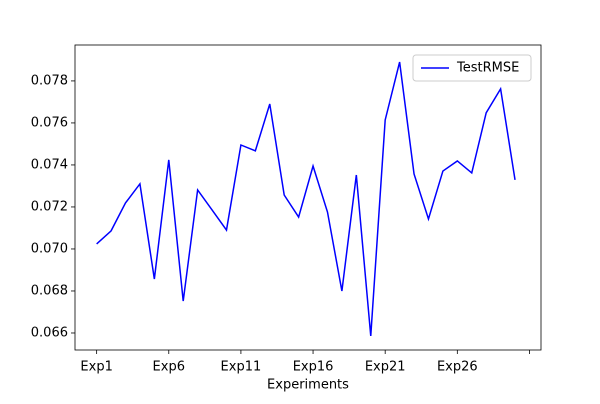 The height and width of the screenshot is (404, 600). What do you see at coordinates (49, 164) in the screenshot?
I see `y-tick-label: 0.074` at bounding box center [49, 164].